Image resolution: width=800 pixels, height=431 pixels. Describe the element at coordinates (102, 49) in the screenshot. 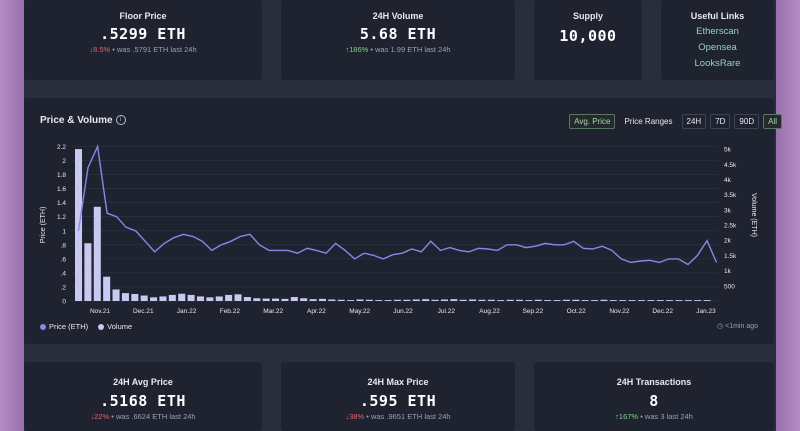

I see `change-percent: 8.5%` at that location.